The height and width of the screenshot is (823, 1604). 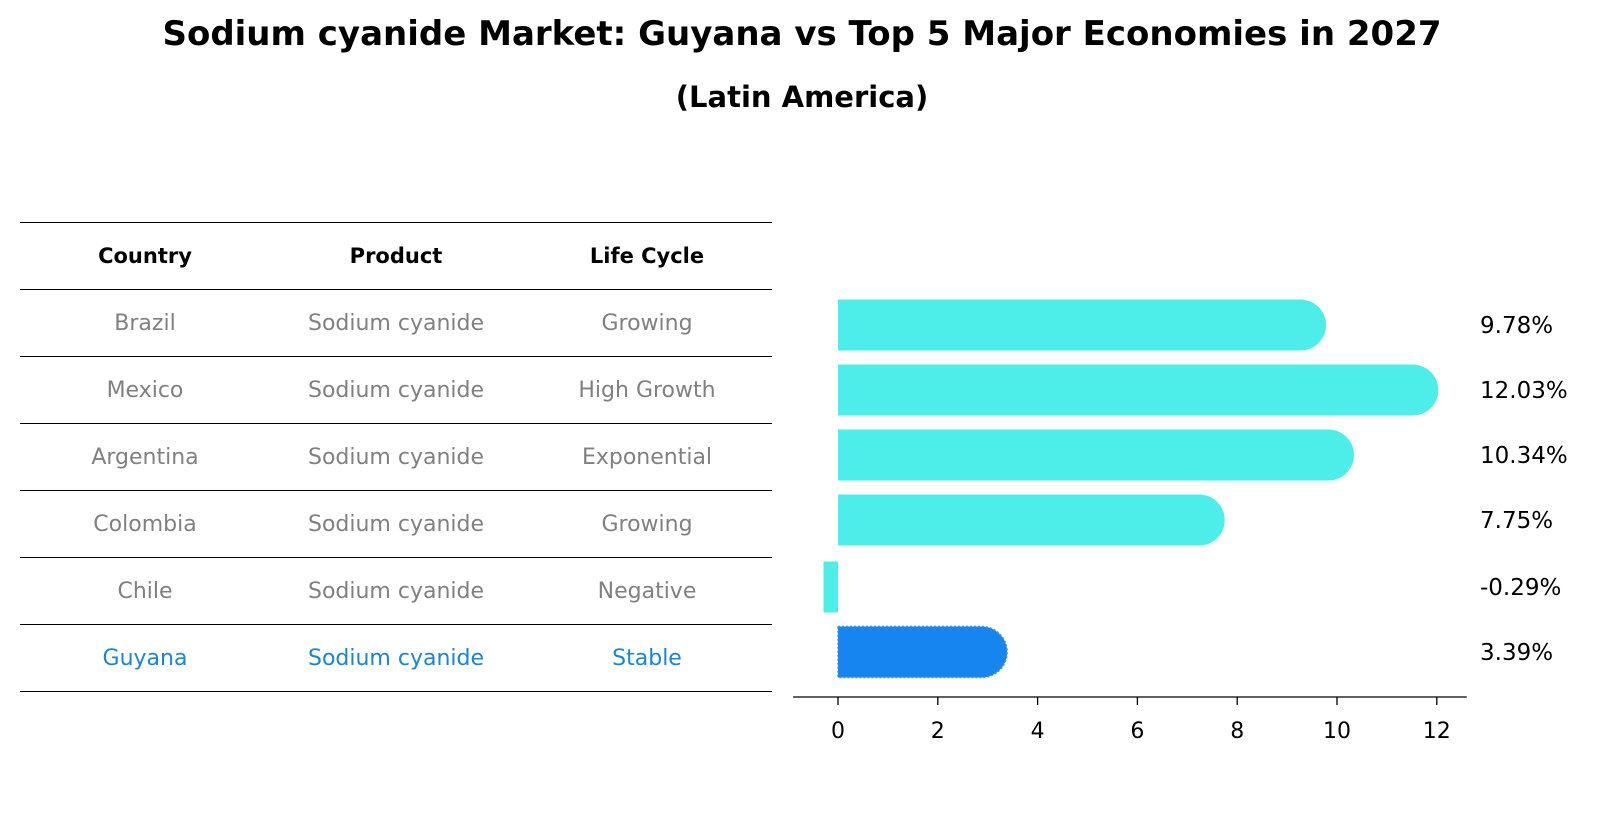 I want to click on table-row: Brazil Sodium cyanide Growing, so click(x=396, y=322).